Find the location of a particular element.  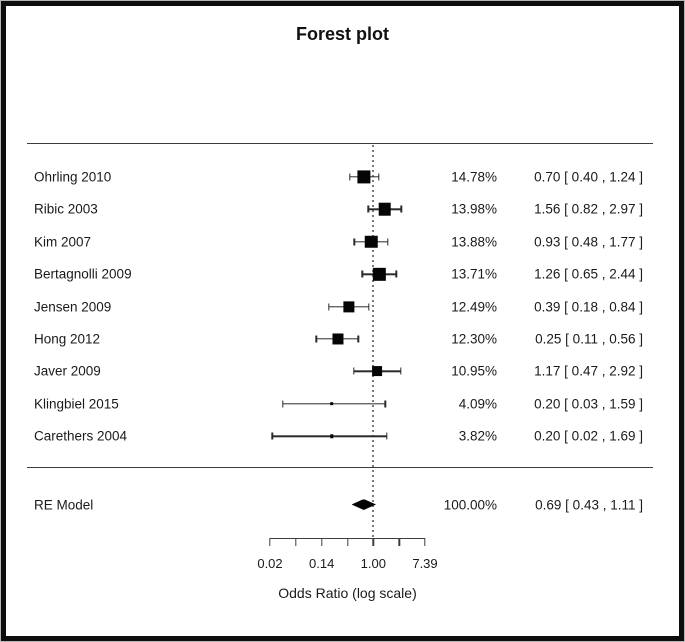

weight-value: 13.98% is located at coordinates (474, 209).